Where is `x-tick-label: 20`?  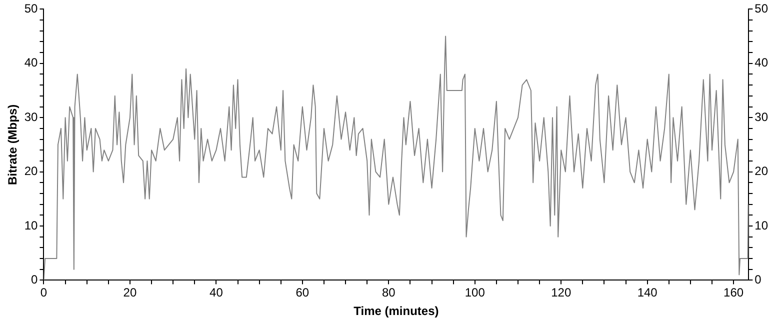 x-tick-label: 20 is located at coordinates (130, 293).